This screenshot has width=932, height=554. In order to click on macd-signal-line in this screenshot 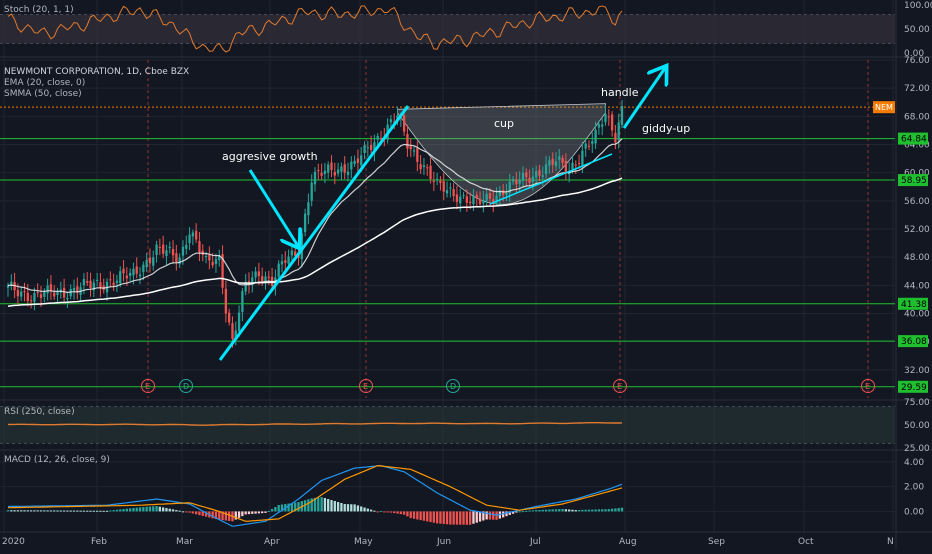, I will do `click(315, 493)`.